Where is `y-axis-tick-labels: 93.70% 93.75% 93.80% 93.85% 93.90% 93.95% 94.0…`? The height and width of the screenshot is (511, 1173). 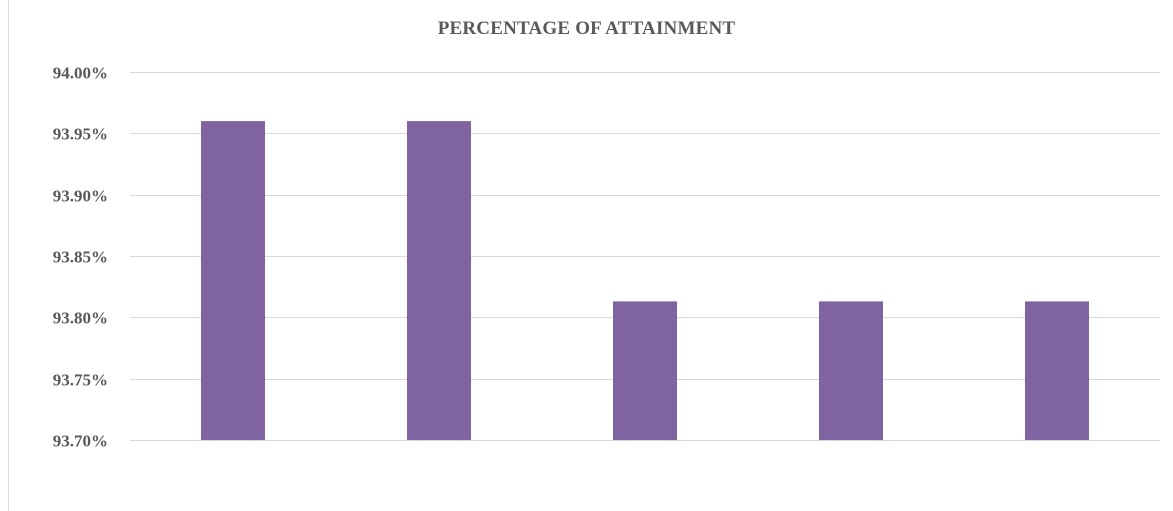 y-axis-tick-labels: 93.70% 93.75% 93.80% 93.85% 93.90% 93.95% 94.0… is located at coordinates (80, 257).